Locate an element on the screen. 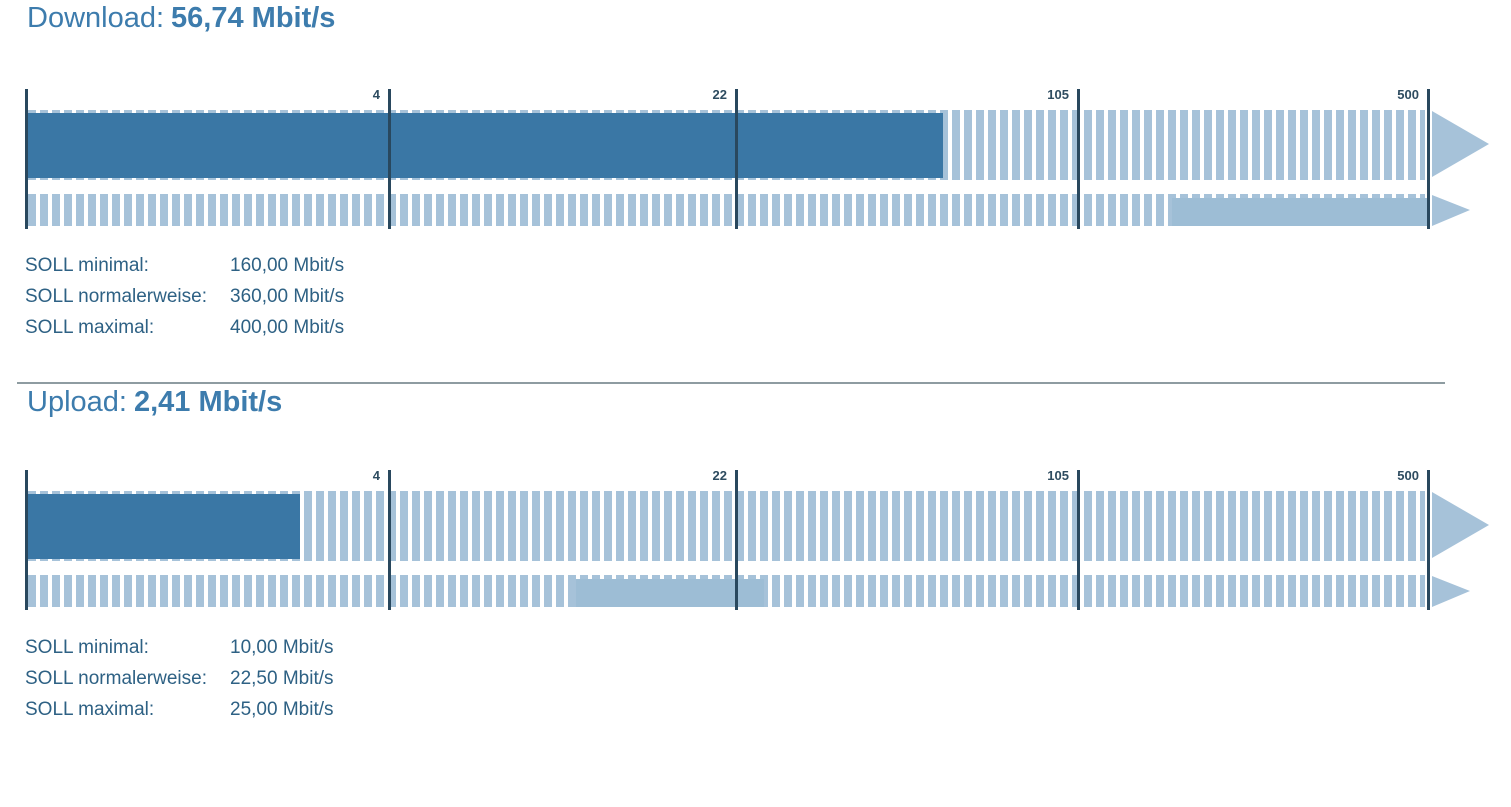 The height and width of the screenshot is (807, 1511). upload-title-value: 2,41 Mbit/s is located at coordinates (208, 402).